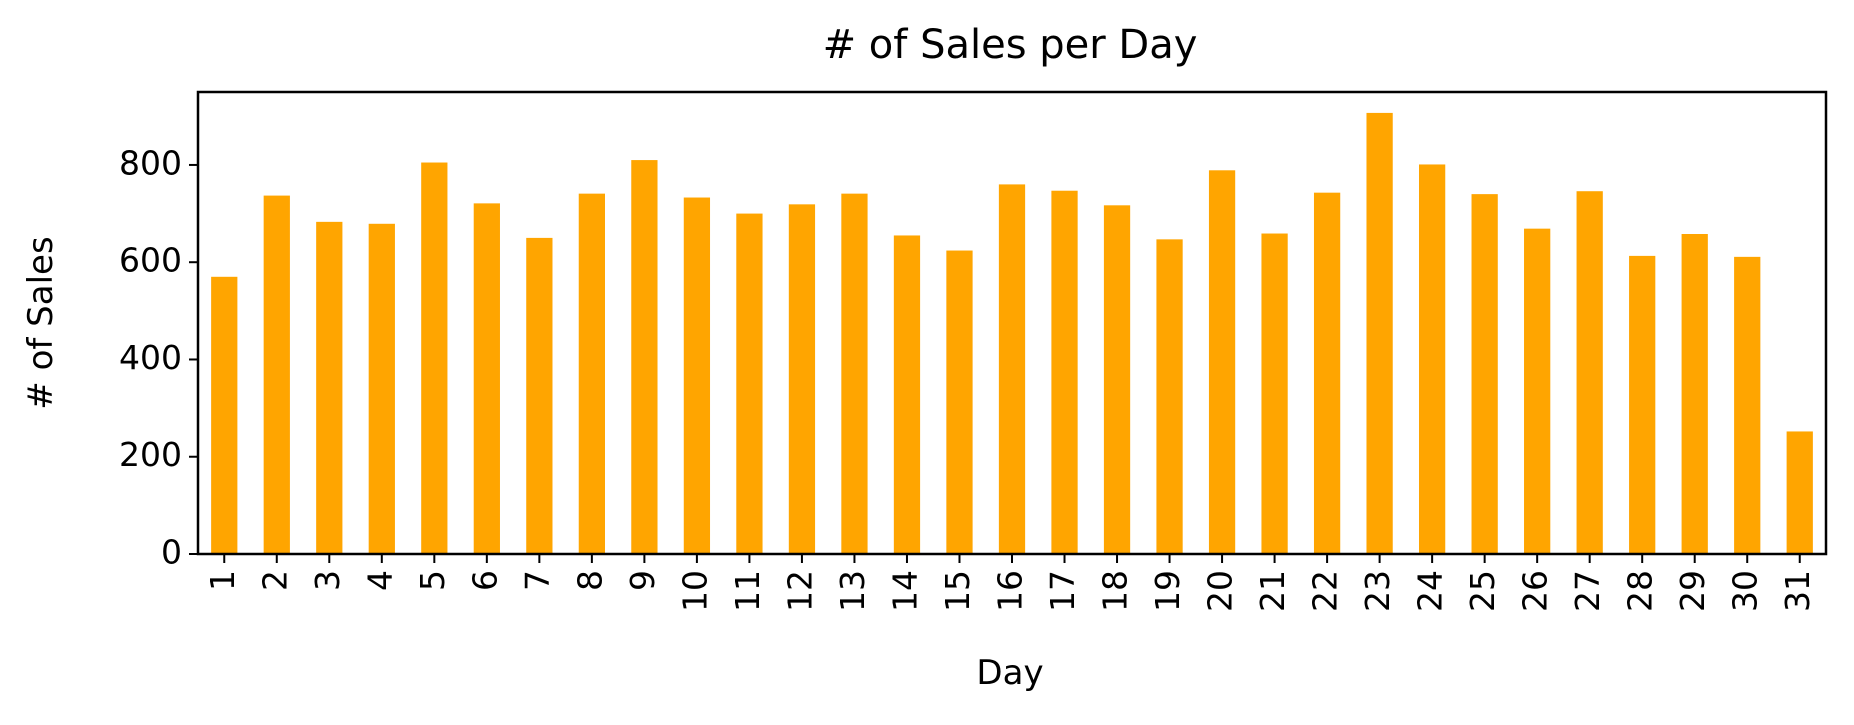 Image resolution: width=1854 pixels, height=725 pixels. Describe the element at coordinates (1220, 591) in the screenshot. I see `x-tick-label: 20` at that location.